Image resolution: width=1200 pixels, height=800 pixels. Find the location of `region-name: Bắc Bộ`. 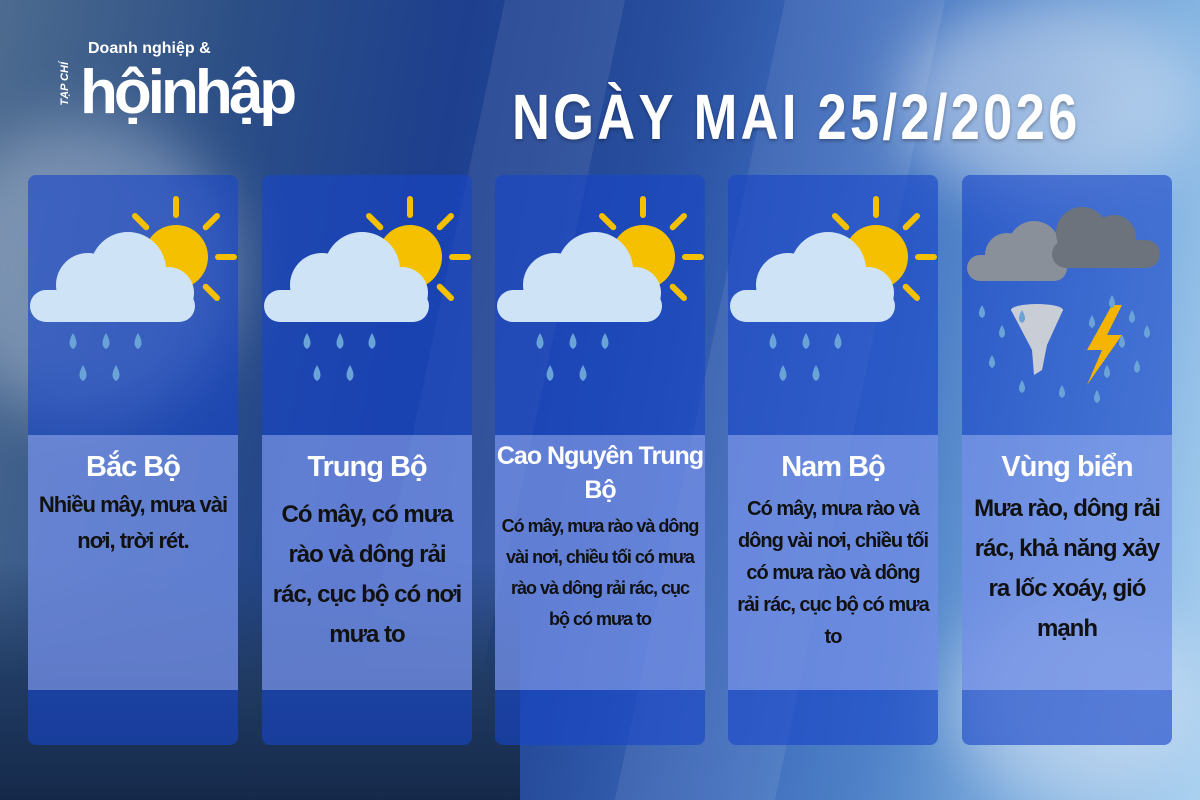

region-name: Bắc Bộ is located at coordinates (133, 467).